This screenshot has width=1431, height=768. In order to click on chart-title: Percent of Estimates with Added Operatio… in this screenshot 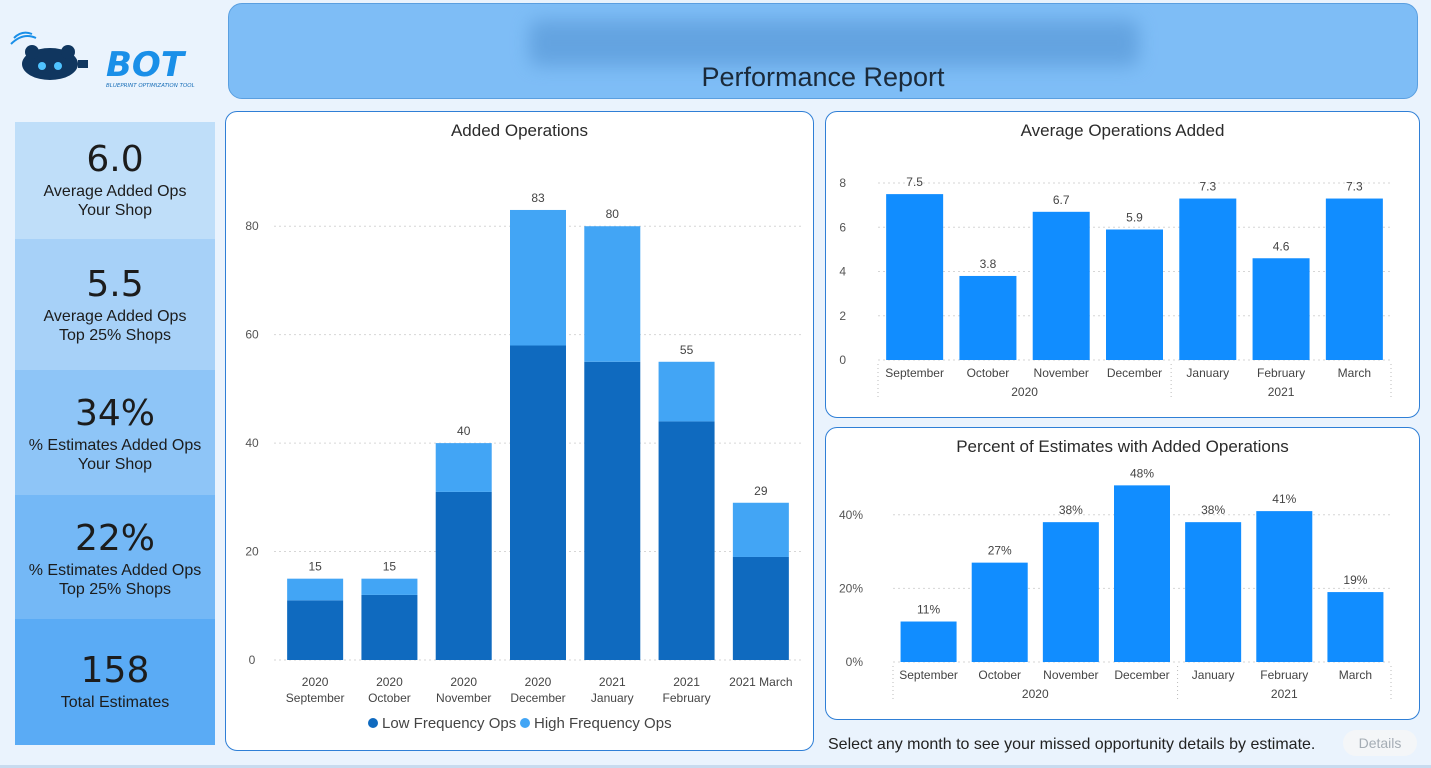, I will do `click(1122, 446)`.